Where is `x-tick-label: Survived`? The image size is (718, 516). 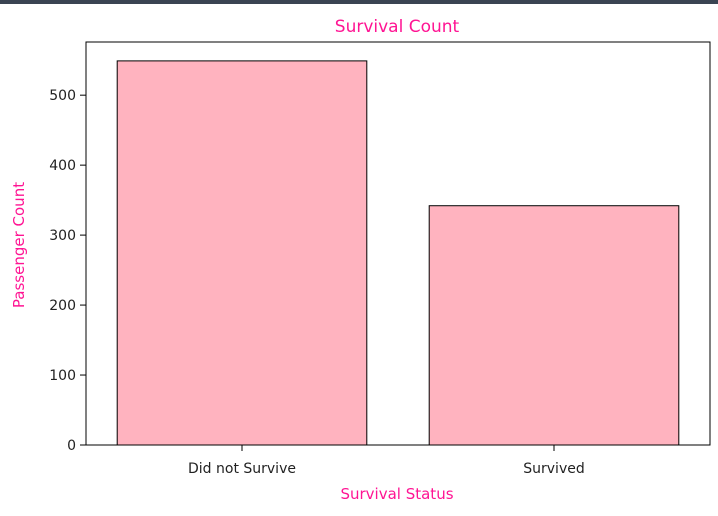 x-tick-label: Survived is located at coordinates (553, 469).